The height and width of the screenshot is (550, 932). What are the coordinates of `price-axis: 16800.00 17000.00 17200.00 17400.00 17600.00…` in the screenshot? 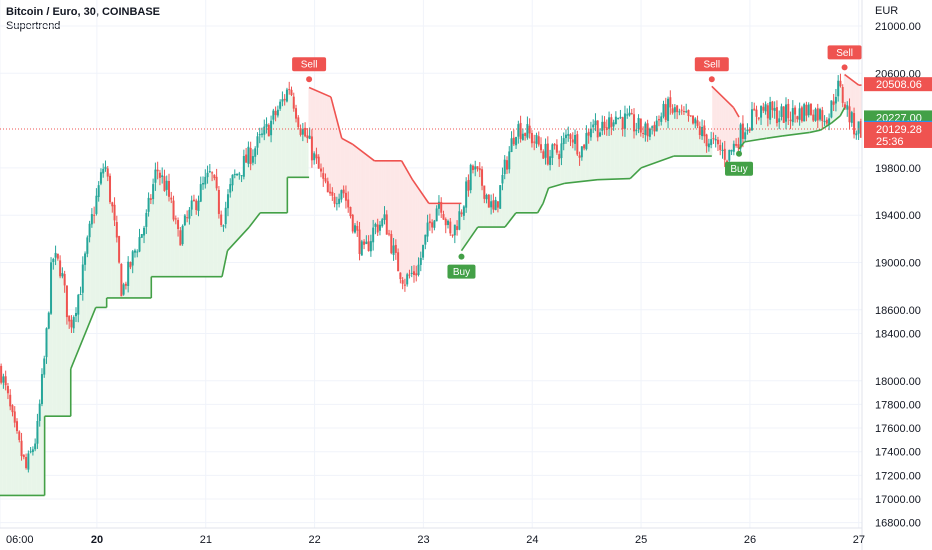 It's located at (898, 275).